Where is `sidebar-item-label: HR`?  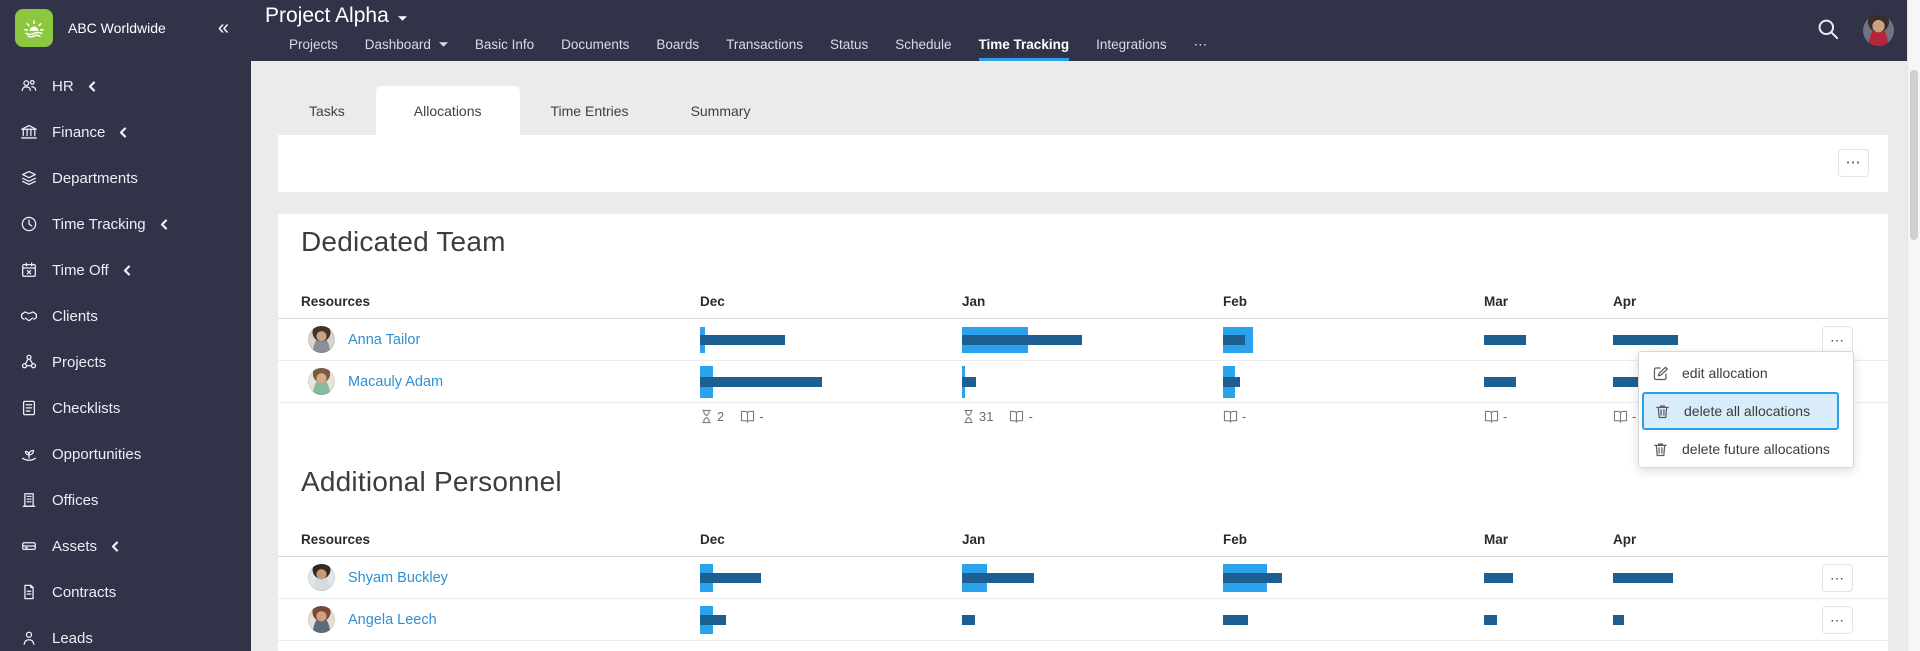
sidebar-item-label: HR is located at coordinates (63, 86).